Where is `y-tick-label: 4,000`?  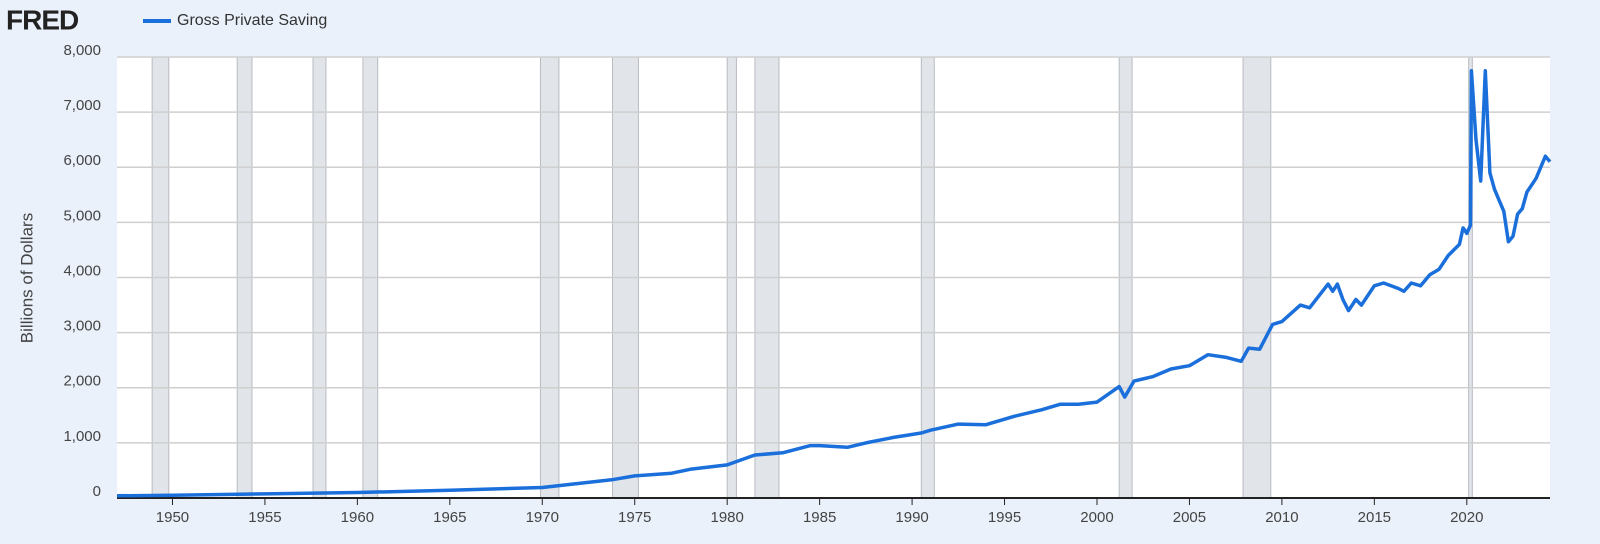
y-tick-label: 4,000 is located at coordinates (82, 270).